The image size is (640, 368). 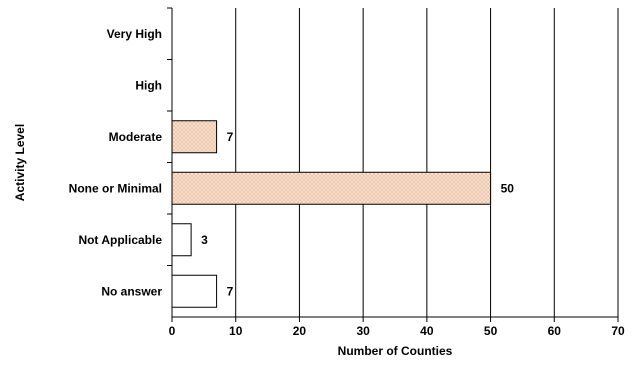 What do you see at coordinates (395, 351) in the screenshot?
I see `x-axis-title: Number of Counties` at bounding box center [395, 351].